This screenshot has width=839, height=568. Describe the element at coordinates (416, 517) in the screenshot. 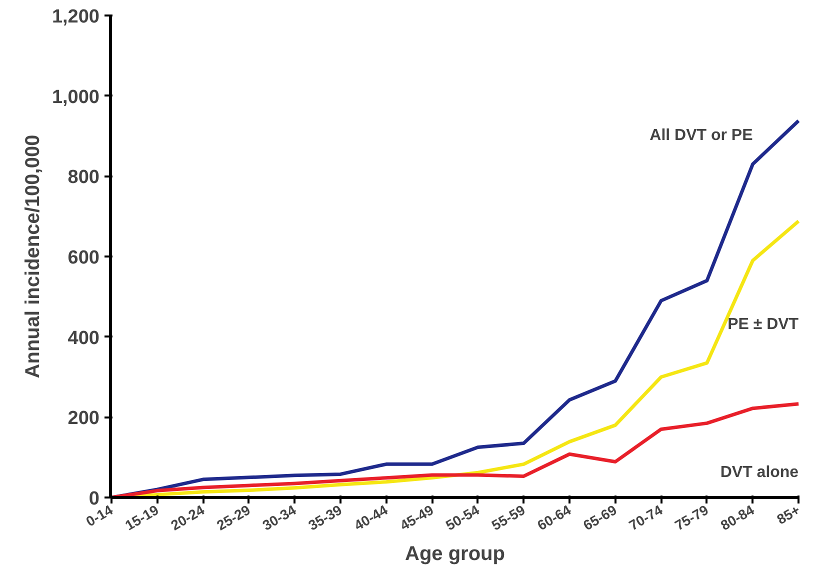

I see `x-tick-label: 45-49` at that location.